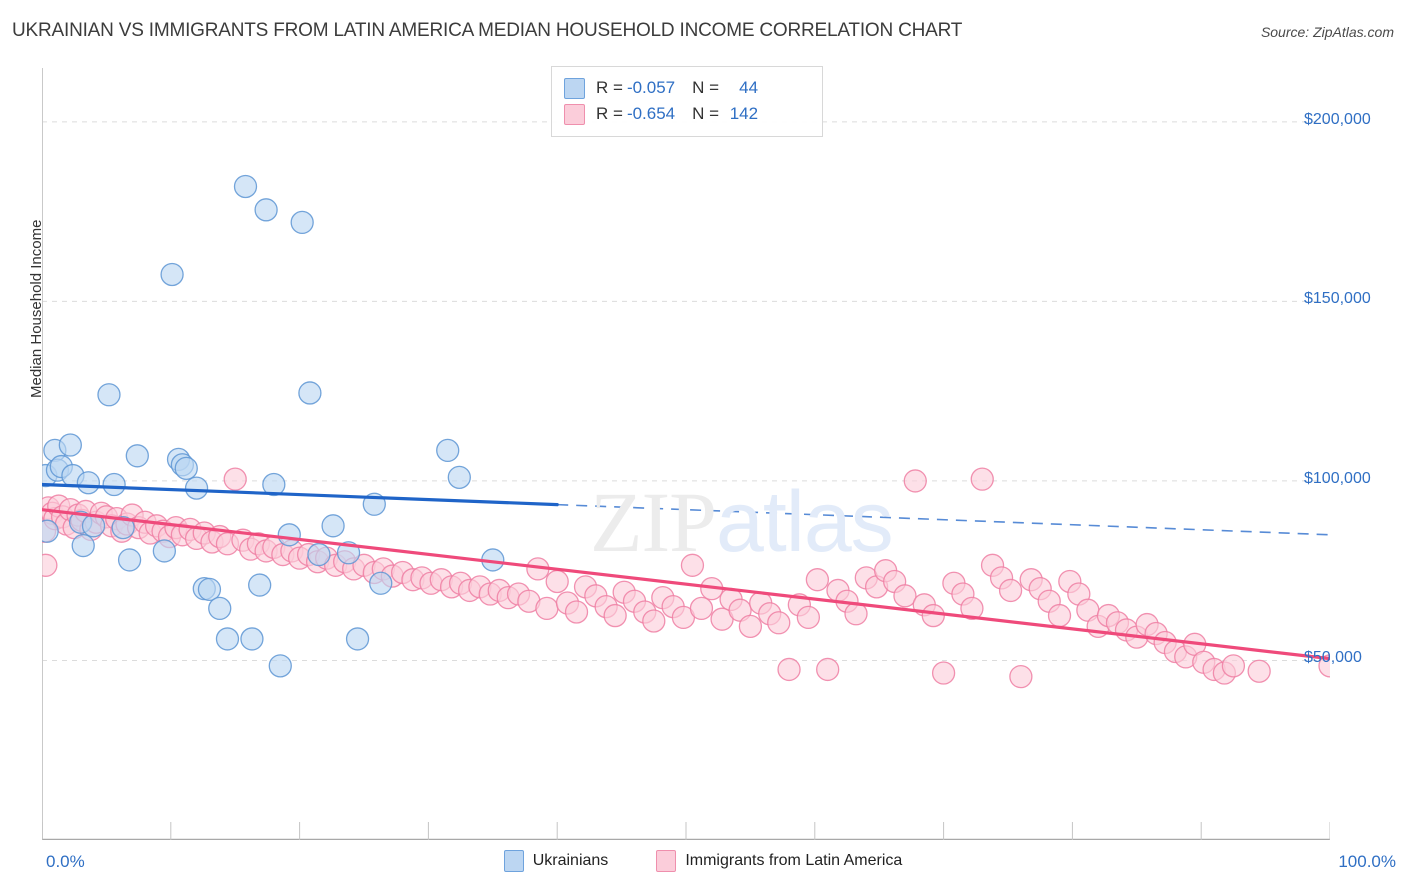 The height and width of the screenshot is (892, 1406). What do you see at coordinates (570, 860) in the screenshot?
I see `legend-label-ukrainians: Ukrainians` at bounding box center [570, 860].